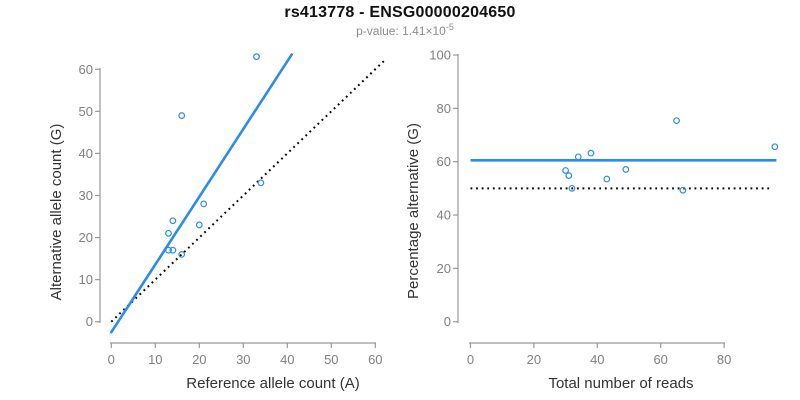 Image resolution: width=800 pixels, height=400 pixels. What do you see at coordinates (440, 55) in the screenshot?
I see `y-tick-label: 100` at bounding box center [440, 55].